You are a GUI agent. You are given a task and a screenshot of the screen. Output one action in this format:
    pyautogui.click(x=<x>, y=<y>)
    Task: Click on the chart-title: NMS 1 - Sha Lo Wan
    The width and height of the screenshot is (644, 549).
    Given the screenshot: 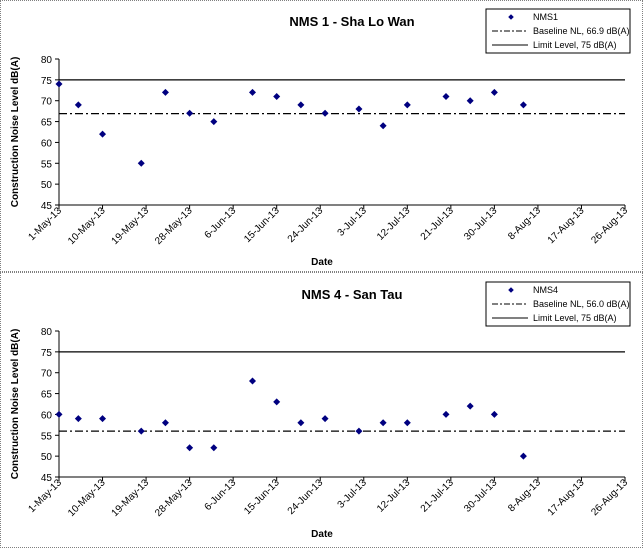 What is the action you would take?
    pyautogui.click(x=351, y=21)
    